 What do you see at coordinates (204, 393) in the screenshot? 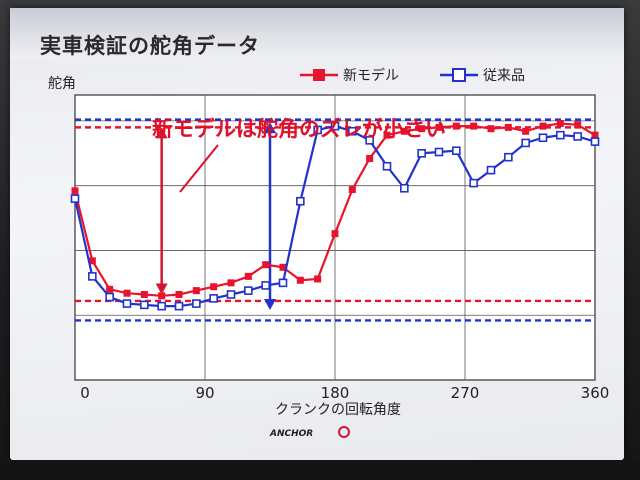
I see `x-tick-label: 90` at bounding box center [204, 393].